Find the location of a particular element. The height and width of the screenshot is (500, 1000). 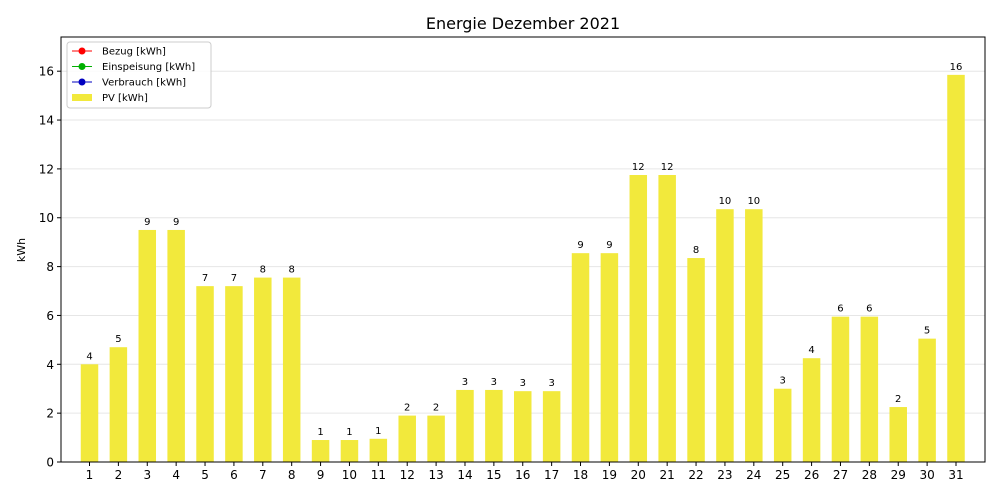

x-tick-label: 25 is located at coordinates (782, 475).